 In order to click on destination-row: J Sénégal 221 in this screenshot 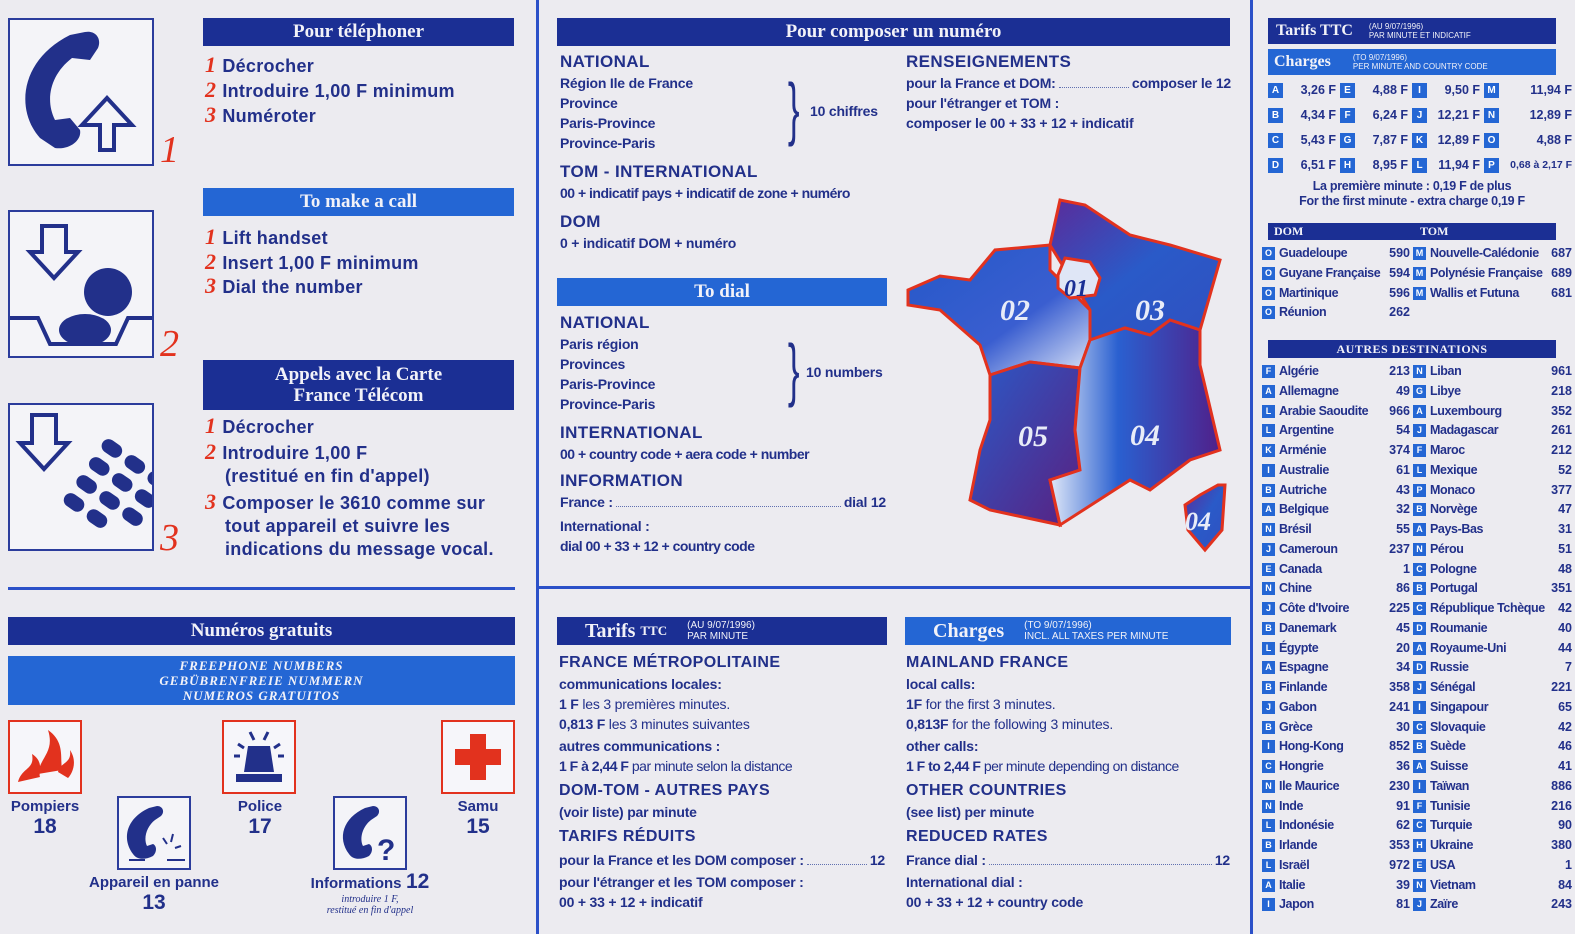, I will do `click(1492, 688)`.